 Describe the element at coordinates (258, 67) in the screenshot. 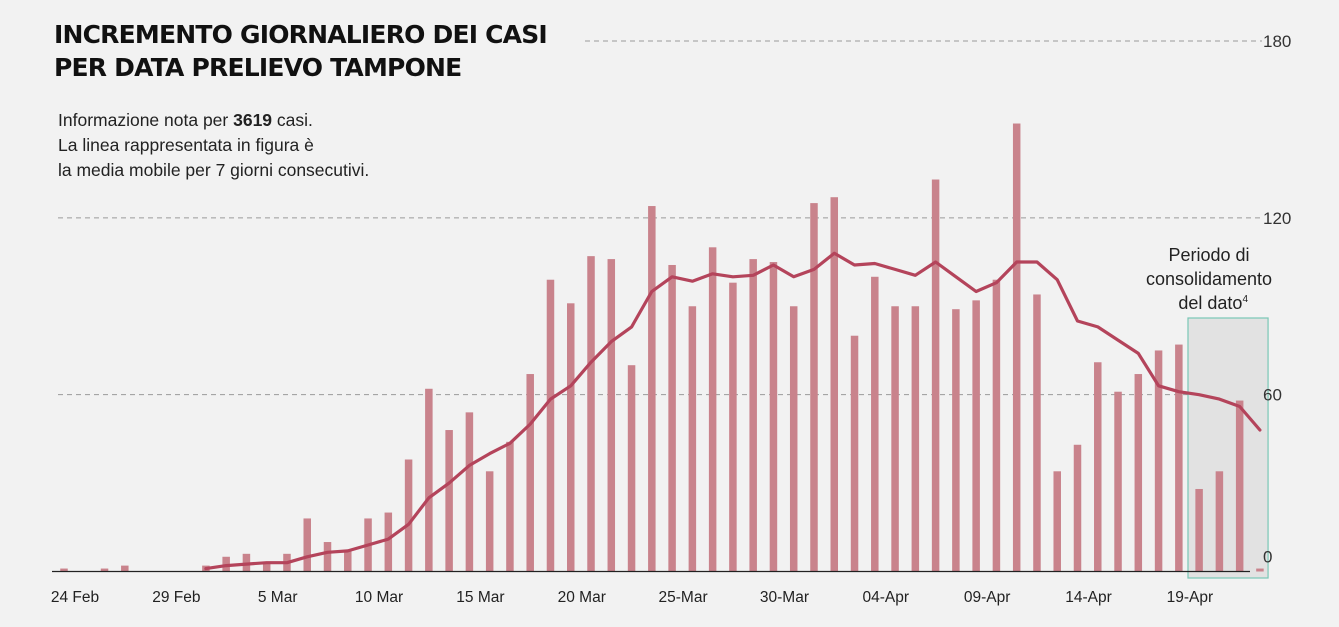

I see `chart-title-line-2: PER DATA PRELIEVO TAMPONE` at that location.